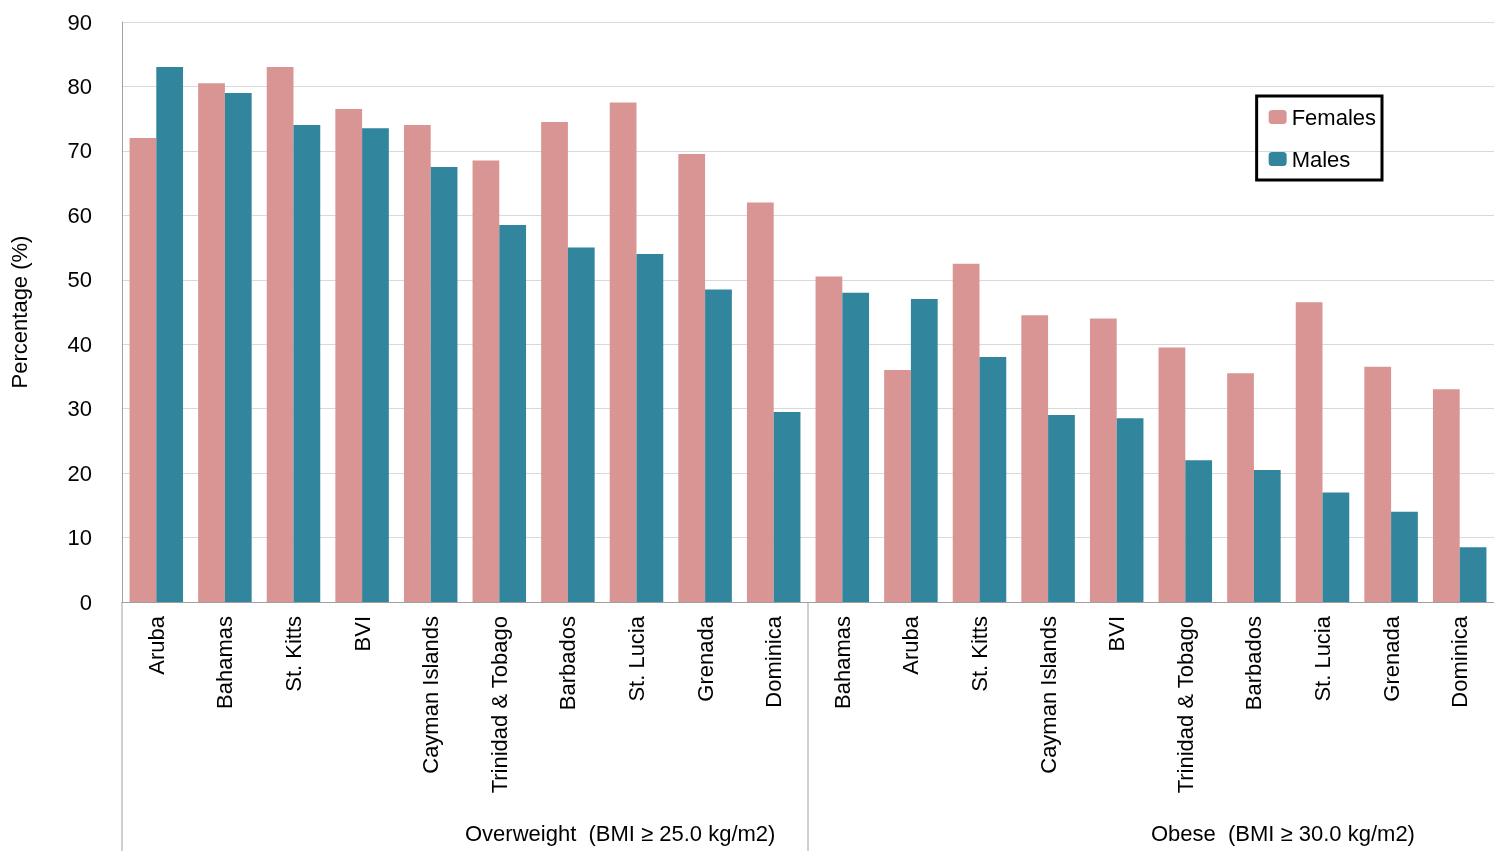 The width and height of the screenshot is (1494, 851). I want to click on y-tick-label: 30, so click(79, 409).